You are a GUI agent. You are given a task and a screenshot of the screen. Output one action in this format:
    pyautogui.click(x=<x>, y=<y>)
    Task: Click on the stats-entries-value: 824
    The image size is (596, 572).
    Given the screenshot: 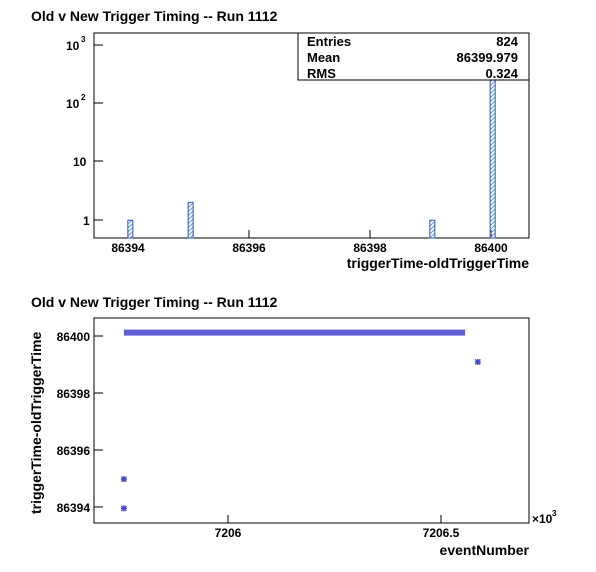 What is the action you would take?
    pyautogui.click(x=507, y=41)
    